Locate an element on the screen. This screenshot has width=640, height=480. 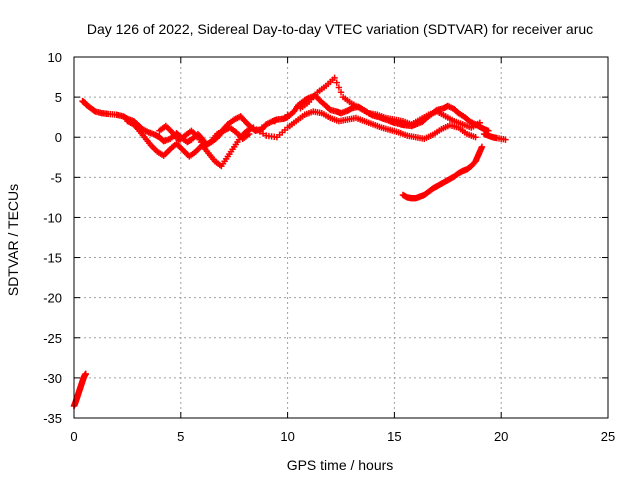
y-axis-label: SDTVAR / TECUs is located at coordinates (13, 240).